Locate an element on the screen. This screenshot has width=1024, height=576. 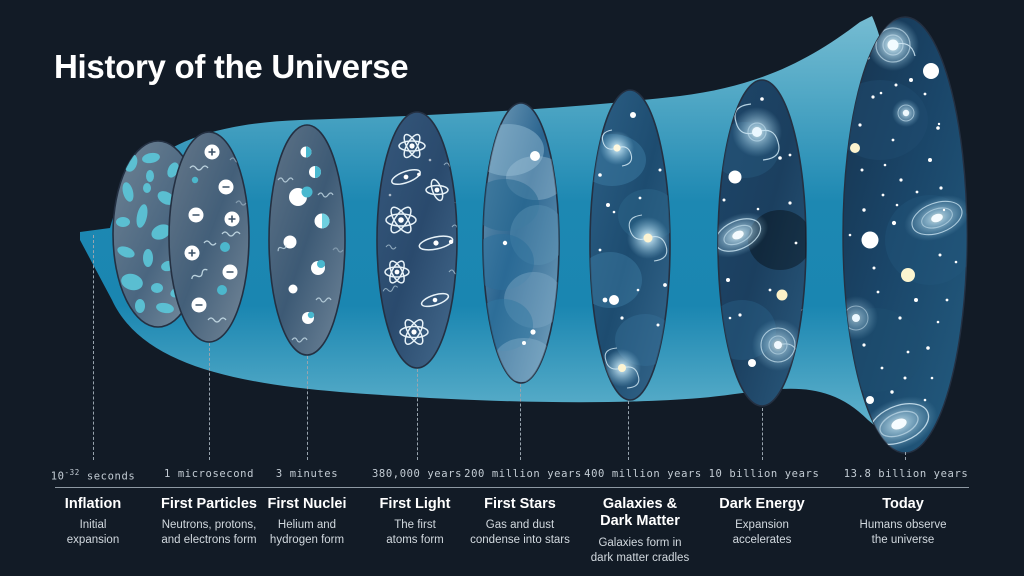
era-desc-line1: The first is located at coordinates (415, 525).